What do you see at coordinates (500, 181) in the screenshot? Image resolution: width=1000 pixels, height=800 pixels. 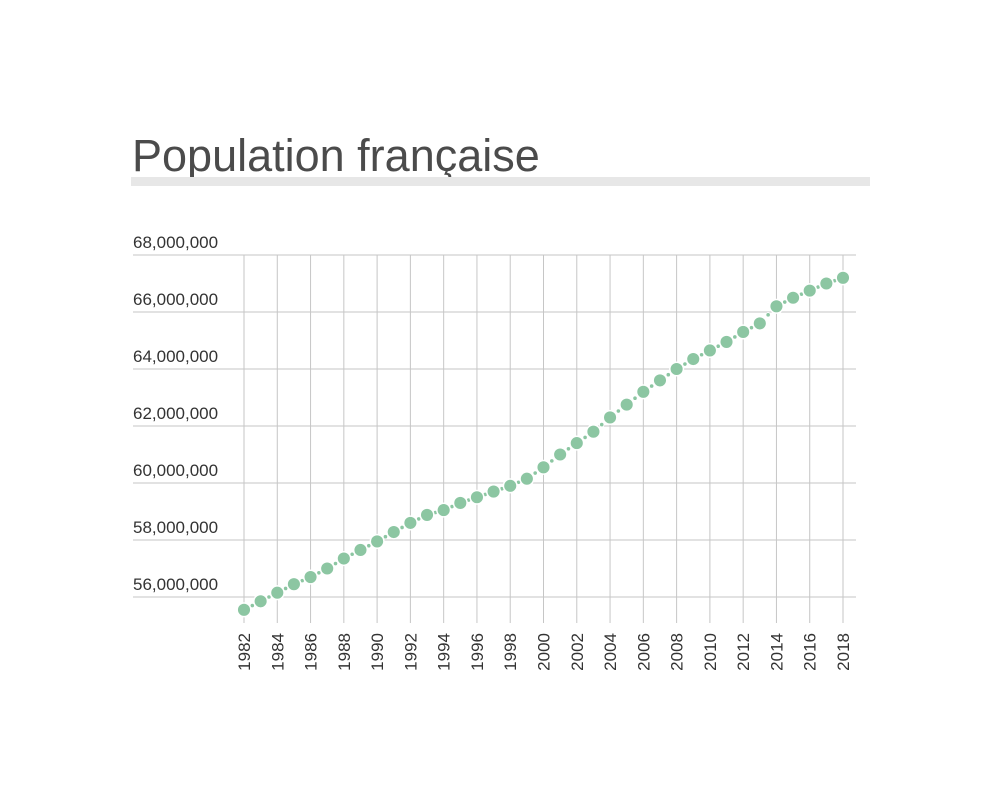 I see `title-divider` at bounding box center [500, 181].